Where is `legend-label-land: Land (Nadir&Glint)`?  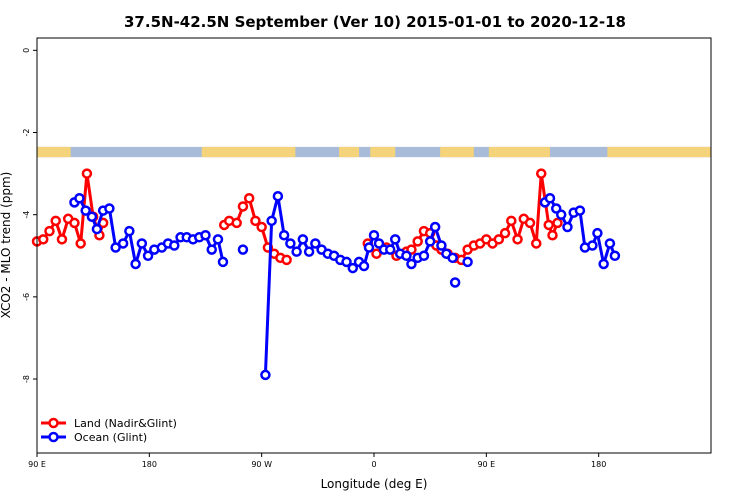 legend-label-land: Land (Nadir&Glint) is located at coordinates (125, 423).